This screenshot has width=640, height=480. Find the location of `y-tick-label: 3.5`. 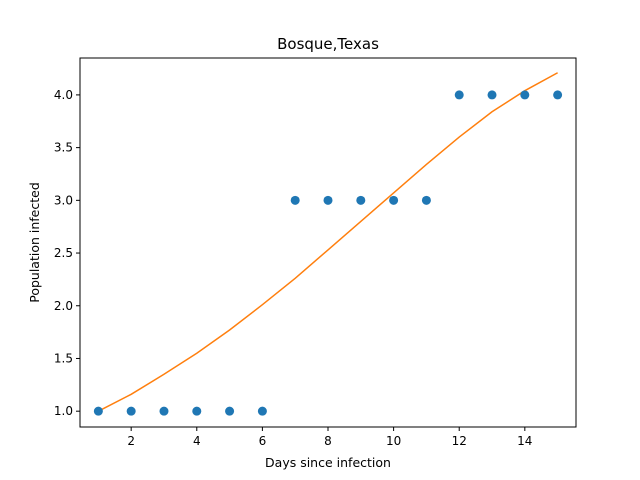

y-tick-label: 3.5 is located at coordinates (63, 148).